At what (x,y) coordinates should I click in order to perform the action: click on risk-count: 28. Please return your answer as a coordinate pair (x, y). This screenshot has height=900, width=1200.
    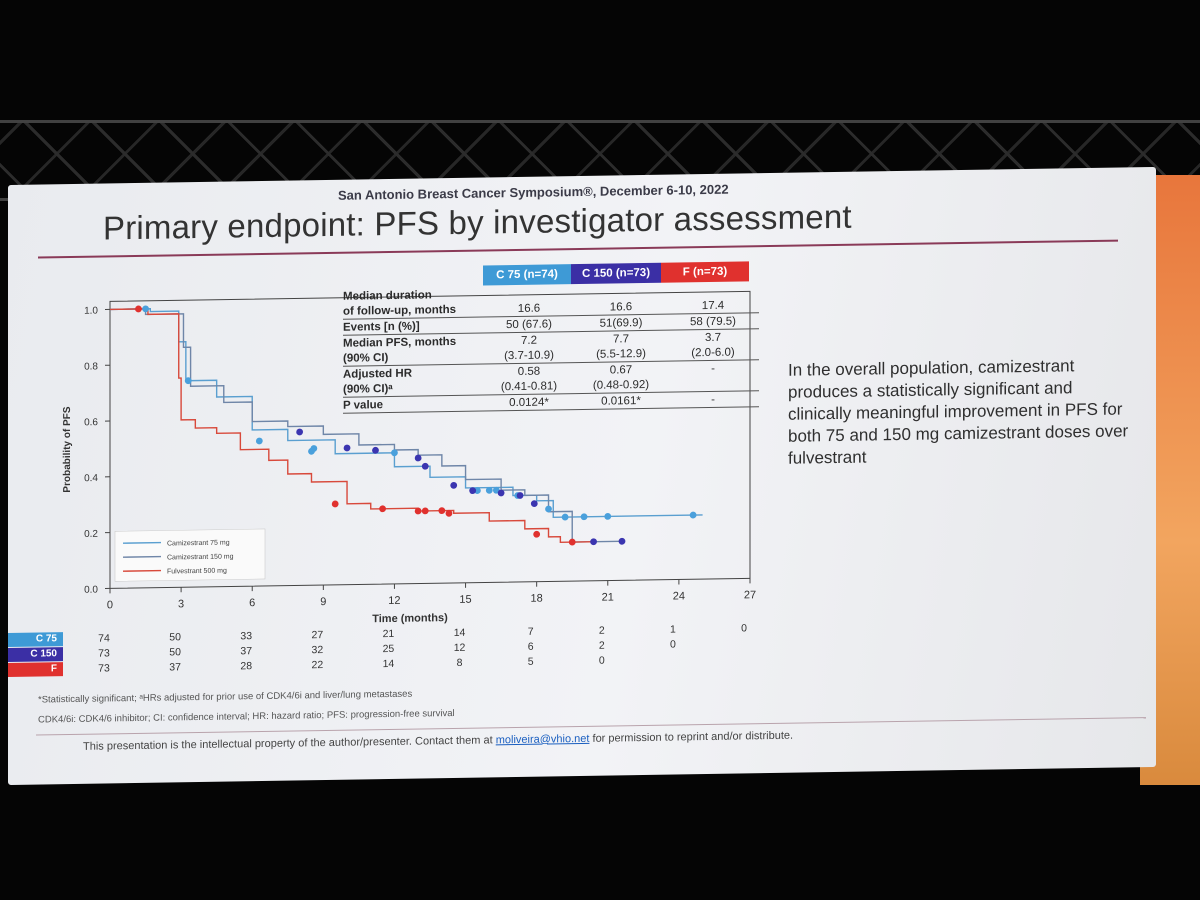
    Looking at the image, I should click on (246, 666).